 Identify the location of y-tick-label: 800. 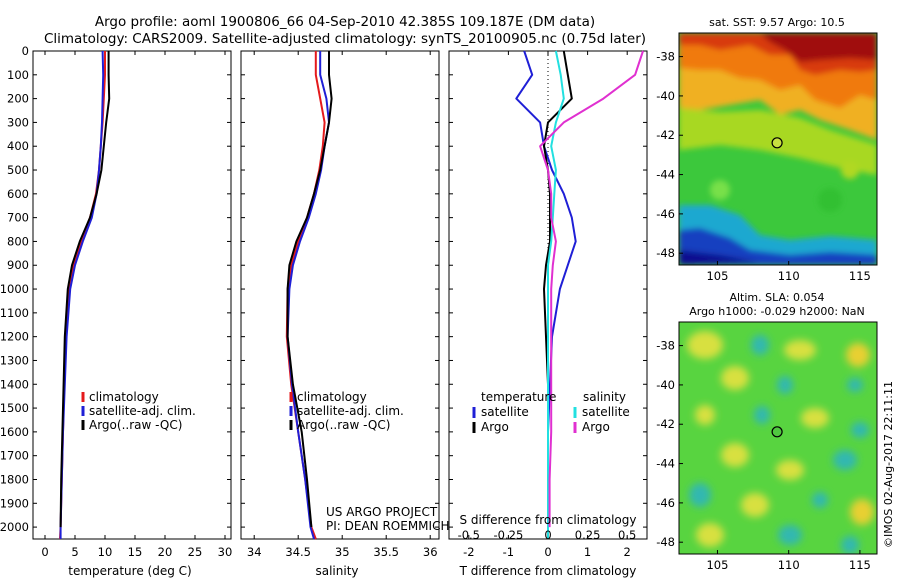
(18, 241).